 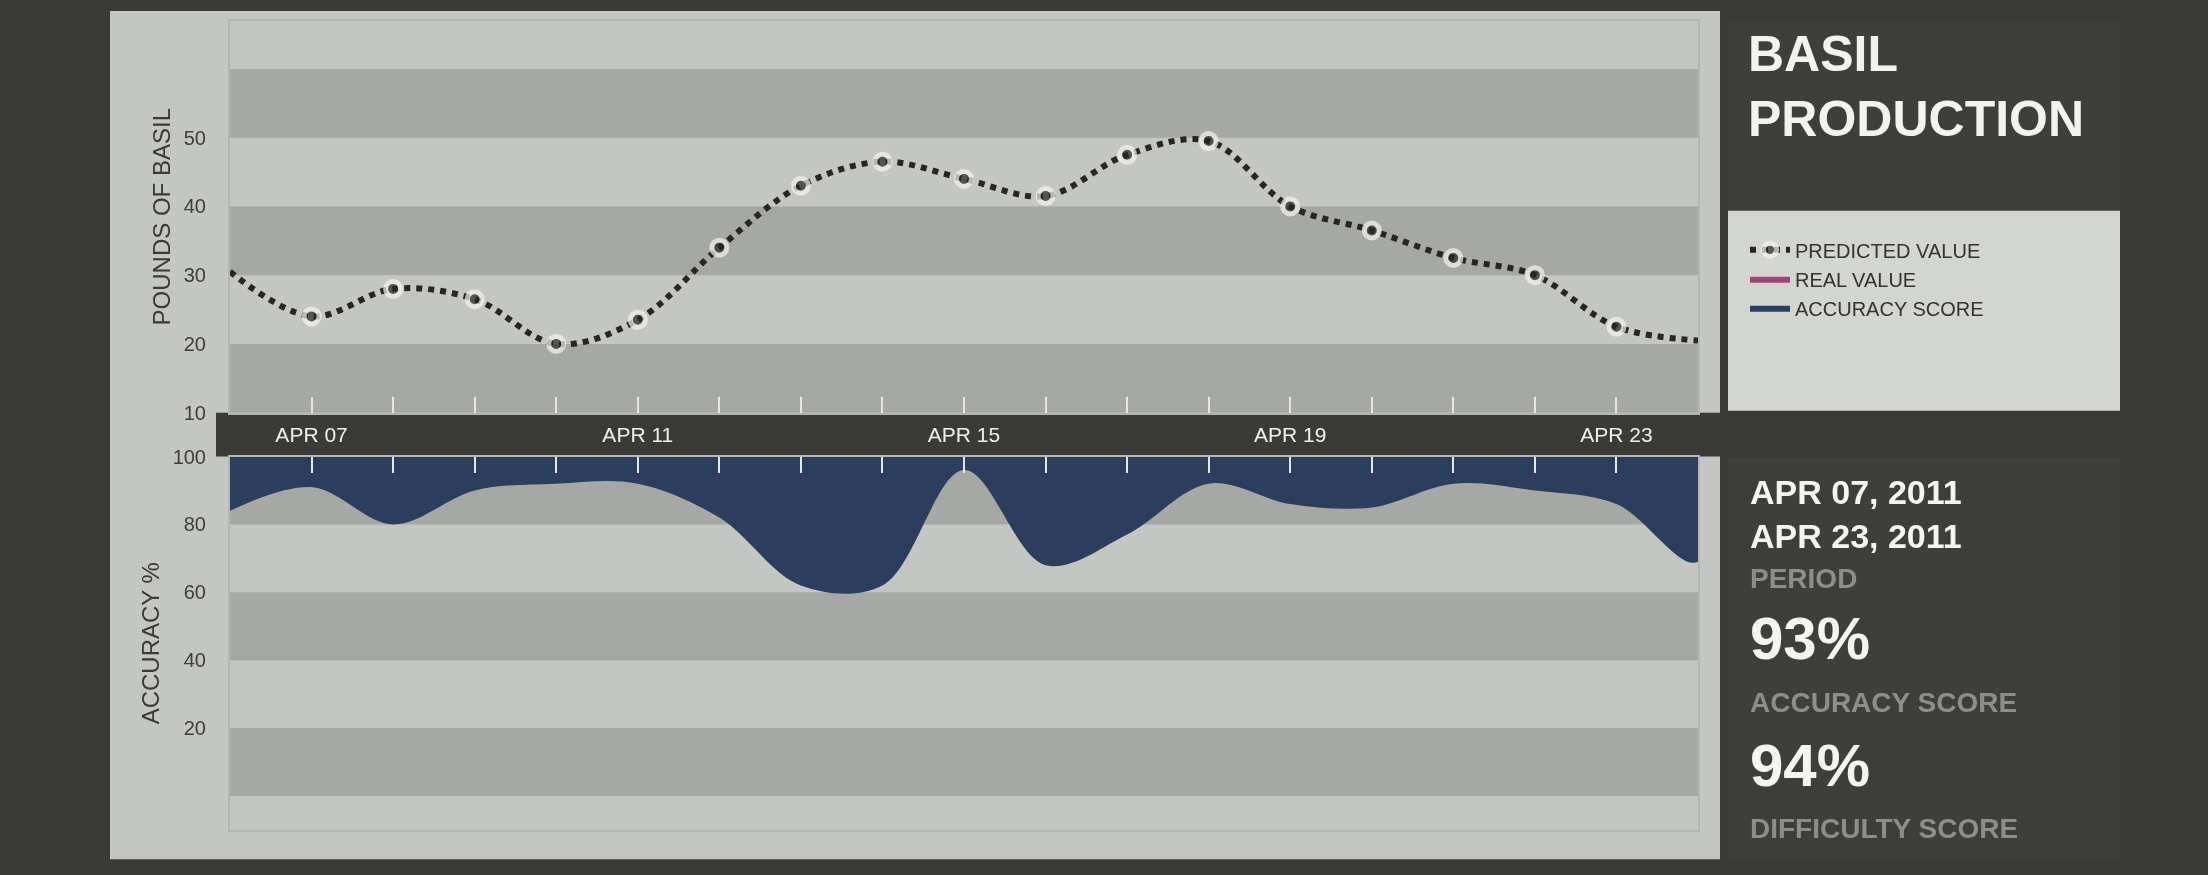 What do you see at coordinates (1884, 828) in the screenshot?
I see `text: DIFFICULTY SCORE` at bounding box center [1884, 828].